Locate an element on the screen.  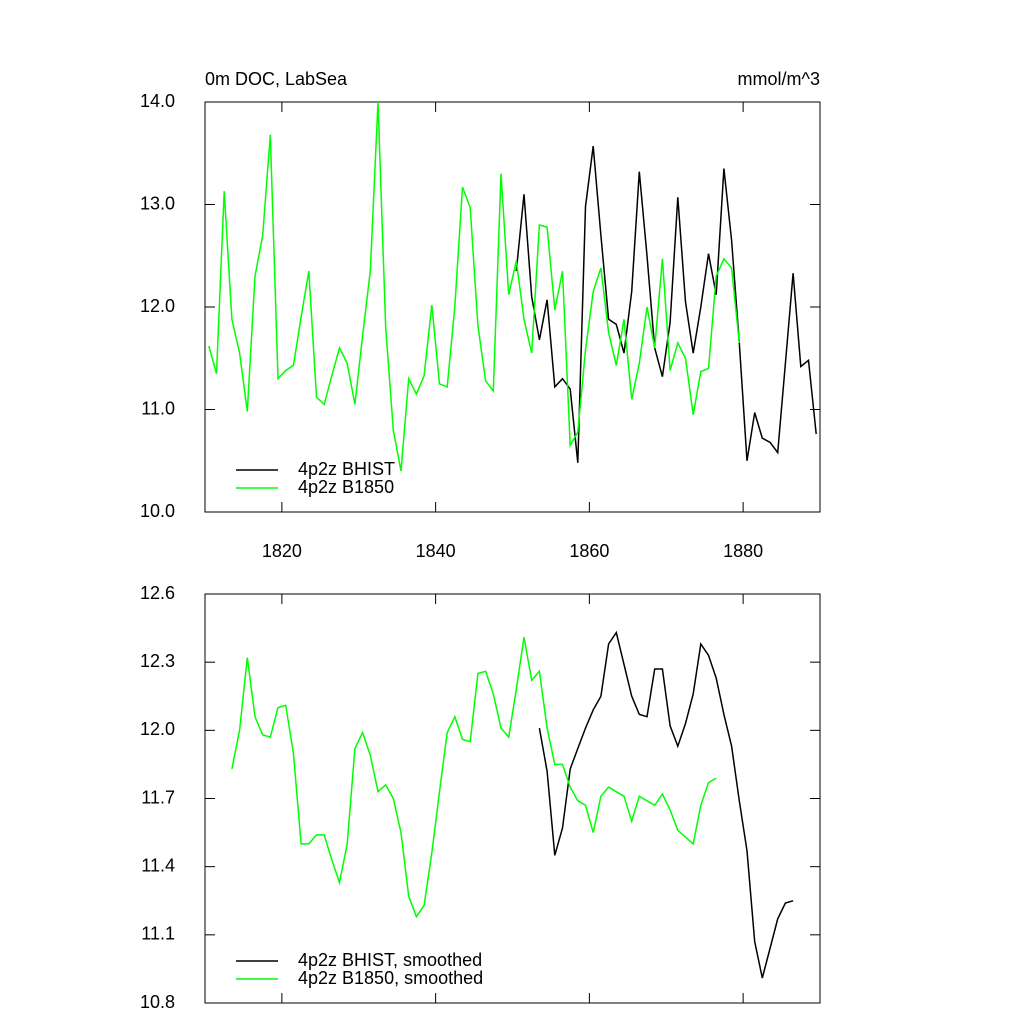
legend-label: 4p2z BHIST is located at coordinates (346, 469).